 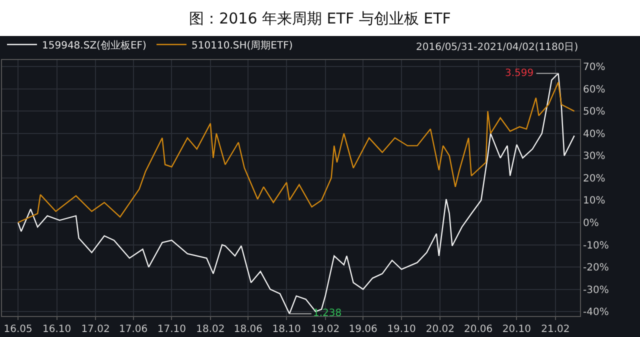 What do you see at coordinates (594, 201) in the screenshot?
I see `y-tick-label: 10%` at bounding box center [594, 201].